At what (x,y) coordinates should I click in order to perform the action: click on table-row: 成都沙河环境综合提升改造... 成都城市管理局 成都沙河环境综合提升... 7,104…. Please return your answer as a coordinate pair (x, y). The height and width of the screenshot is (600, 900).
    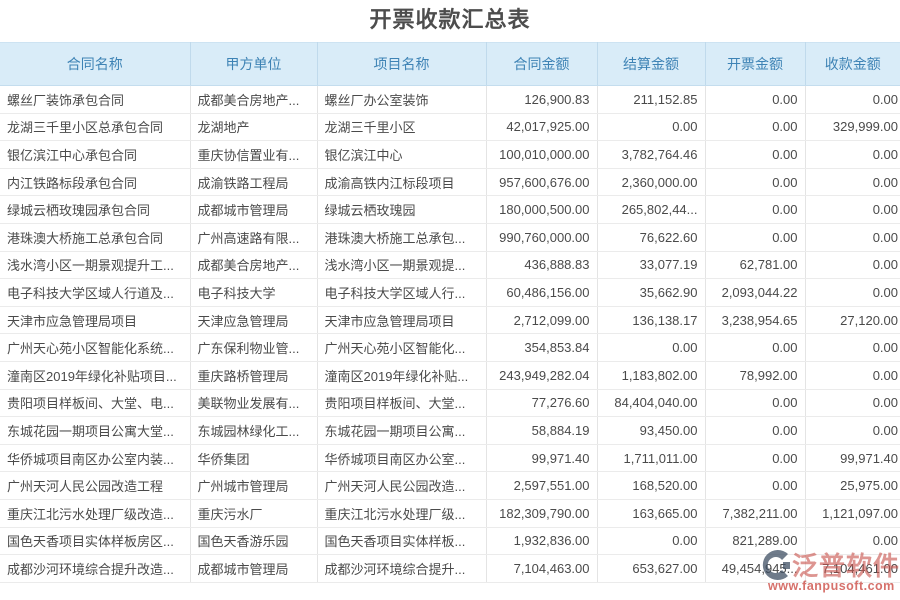
    Looking at the image, I should click on (450, 568).